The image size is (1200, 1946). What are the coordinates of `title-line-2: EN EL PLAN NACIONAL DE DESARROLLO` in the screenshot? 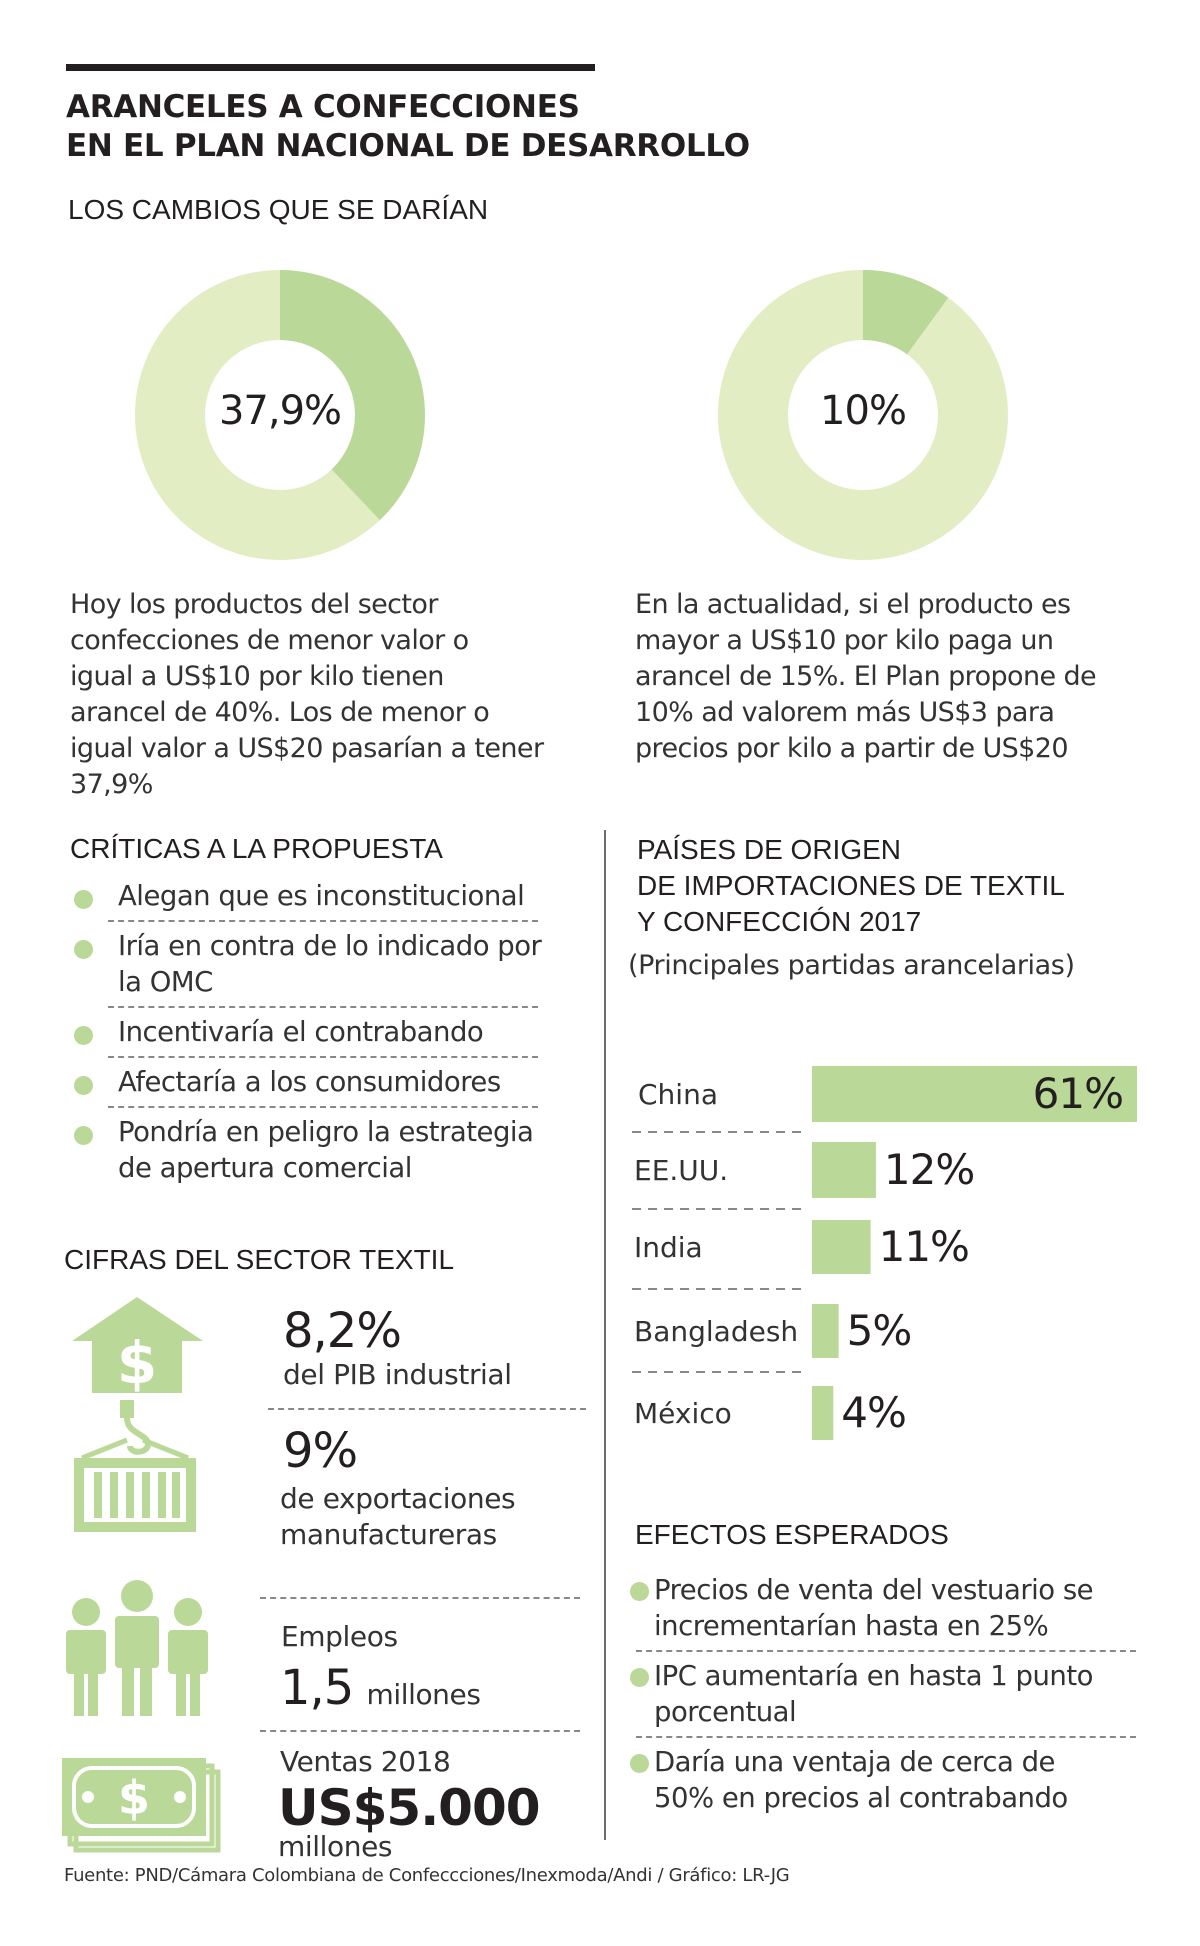 It's located at (408, 146).